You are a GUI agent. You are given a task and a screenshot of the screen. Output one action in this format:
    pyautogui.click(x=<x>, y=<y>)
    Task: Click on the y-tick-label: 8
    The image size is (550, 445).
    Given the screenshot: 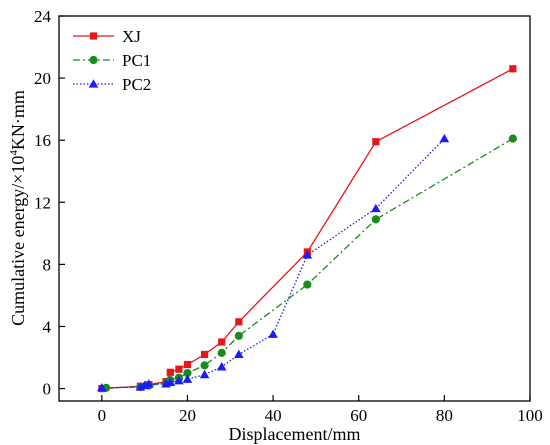 What is the action you would take?
    pyautogui.click(x=47, y=264)
    